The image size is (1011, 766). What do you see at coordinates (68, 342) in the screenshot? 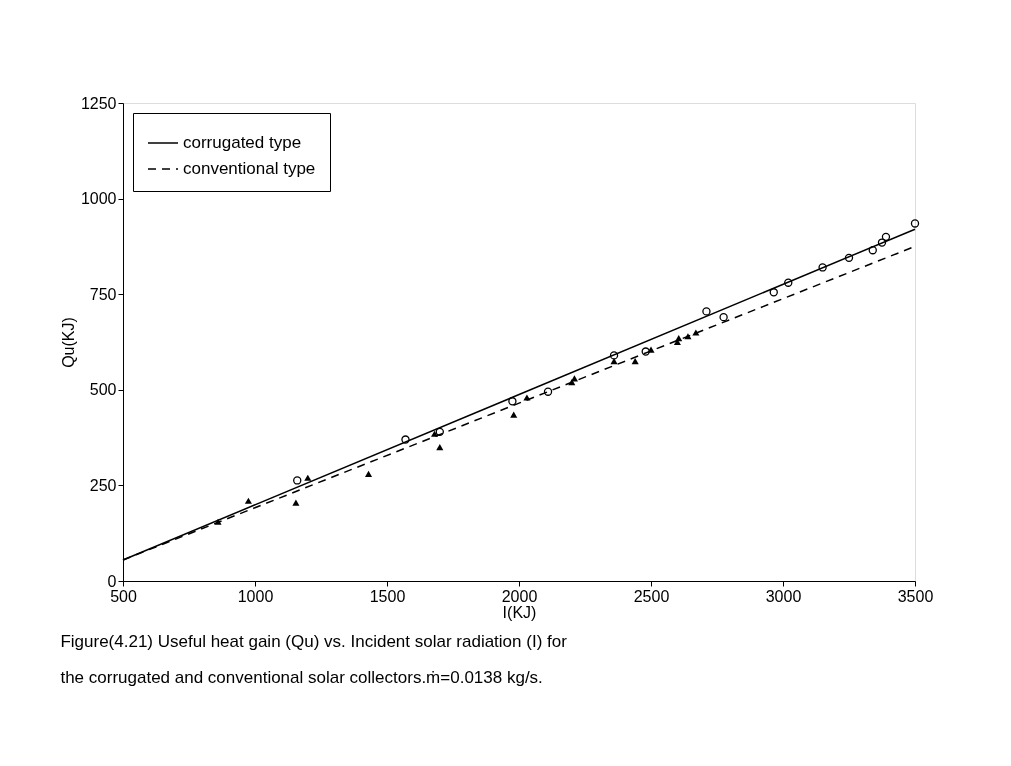
I see `y-axis-title: Qu(KJ)` at bounding box center [68, 342].